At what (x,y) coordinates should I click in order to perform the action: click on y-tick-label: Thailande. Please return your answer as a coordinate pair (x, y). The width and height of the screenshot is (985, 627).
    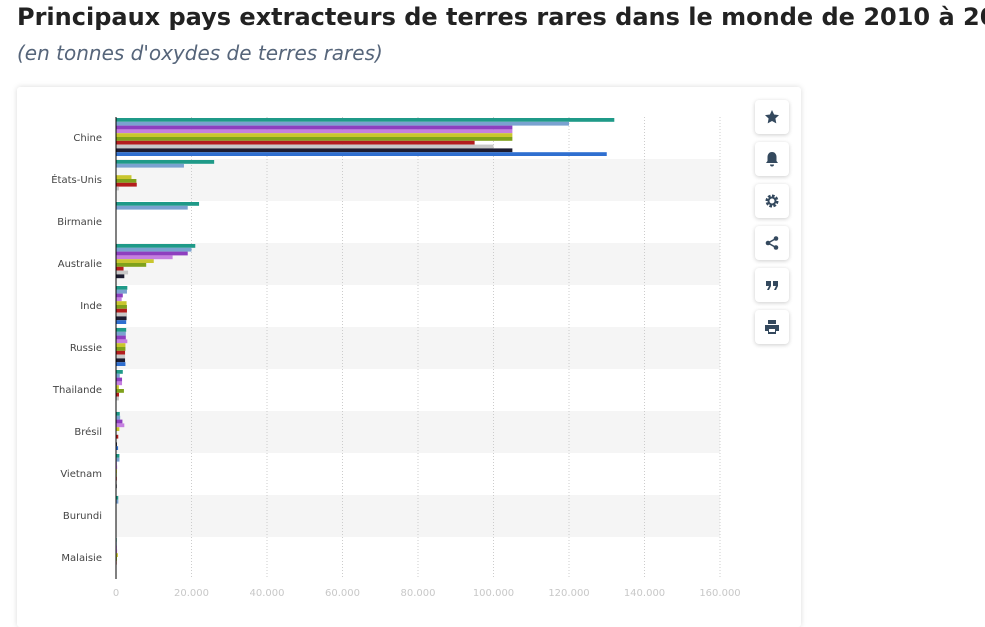
    Looking at the image, I should click on (77, 390).